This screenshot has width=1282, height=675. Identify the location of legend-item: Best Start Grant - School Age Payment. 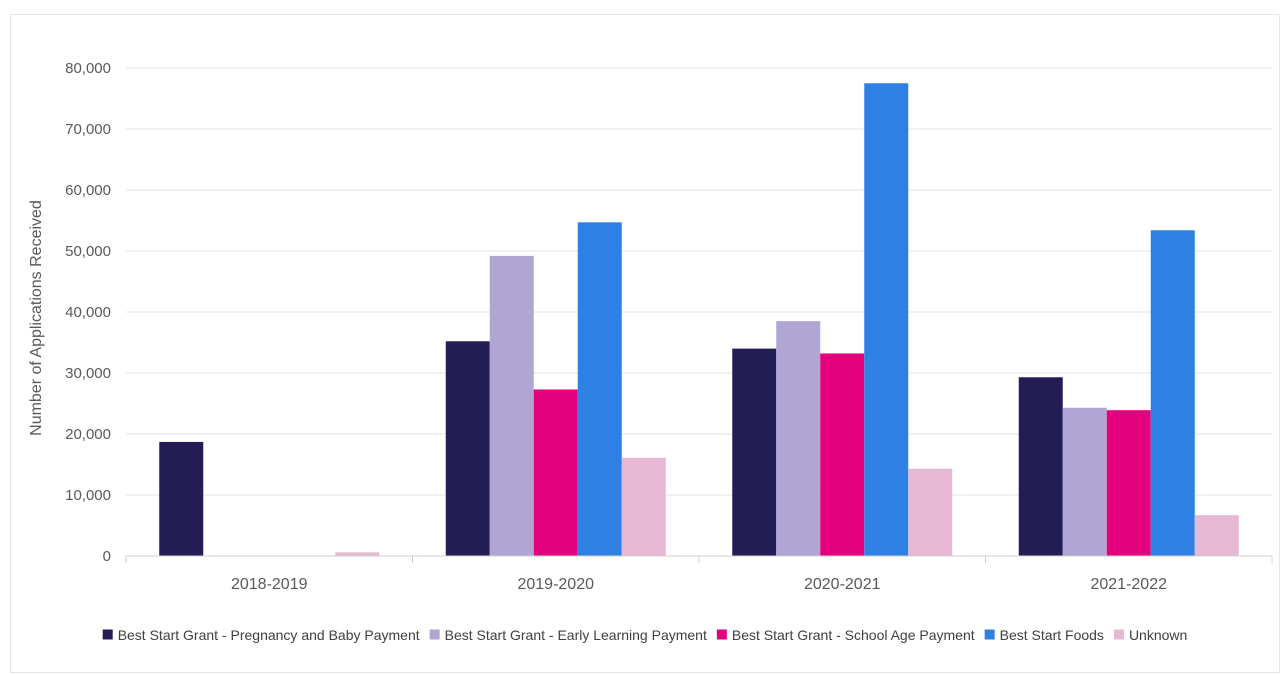
(845, 635).